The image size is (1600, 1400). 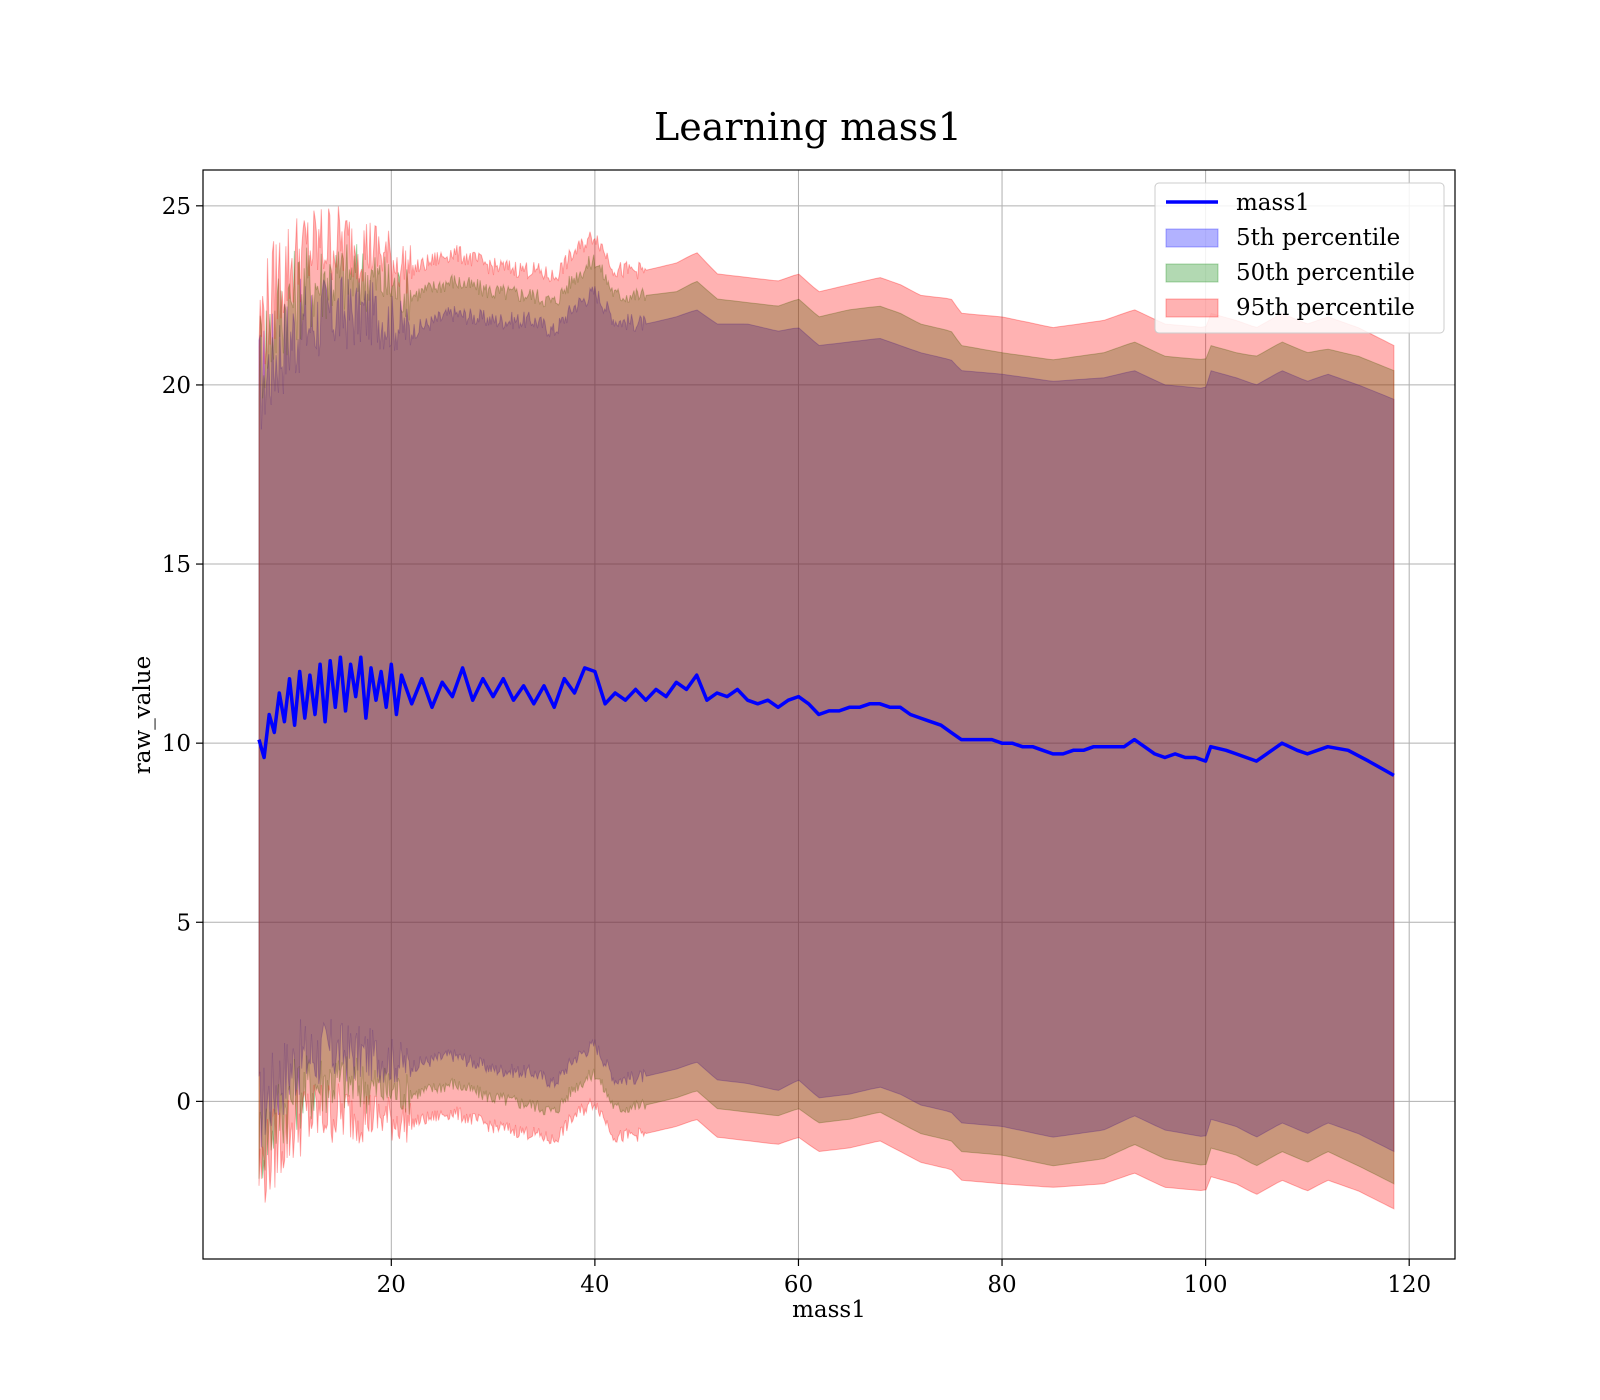 I want to click on x-tick-label-0: 20, so click(x=391, y=1285).